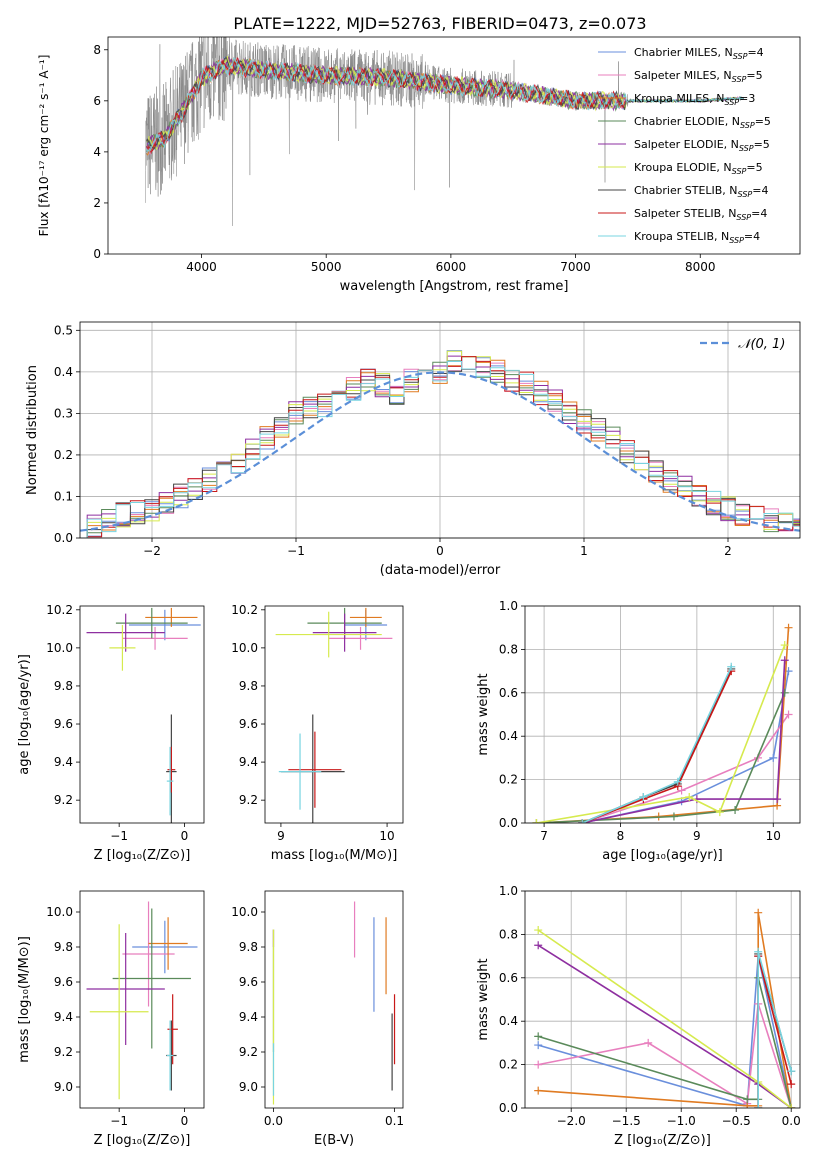 The width and height of the screenshot is (819, 1174). I want to click on y-tick-label: 9.4, so click(63, 762).